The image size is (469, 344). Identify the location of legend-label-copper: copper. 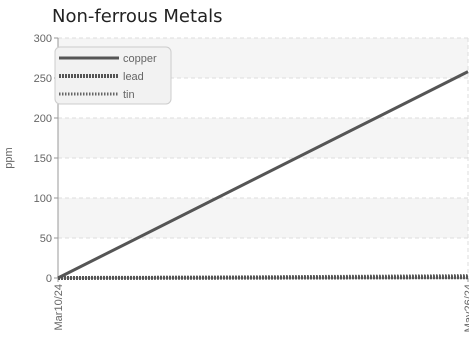
(140, 59).